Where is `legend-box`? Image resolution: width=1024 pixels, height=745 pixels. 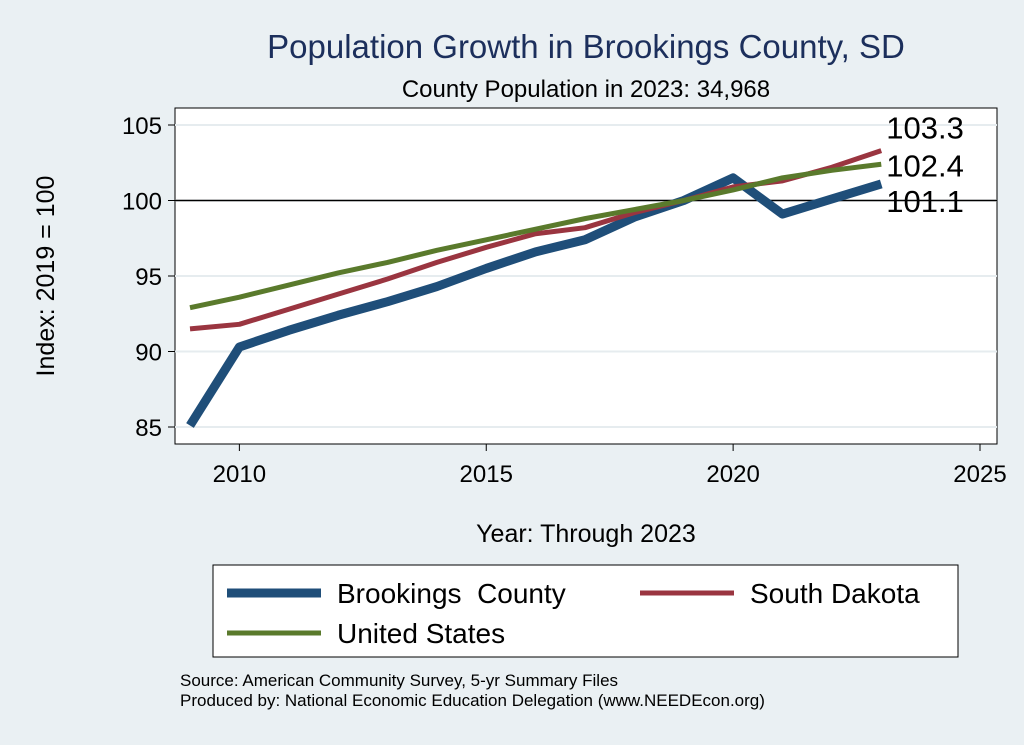
legend-box is located at coordinates (585, 611).